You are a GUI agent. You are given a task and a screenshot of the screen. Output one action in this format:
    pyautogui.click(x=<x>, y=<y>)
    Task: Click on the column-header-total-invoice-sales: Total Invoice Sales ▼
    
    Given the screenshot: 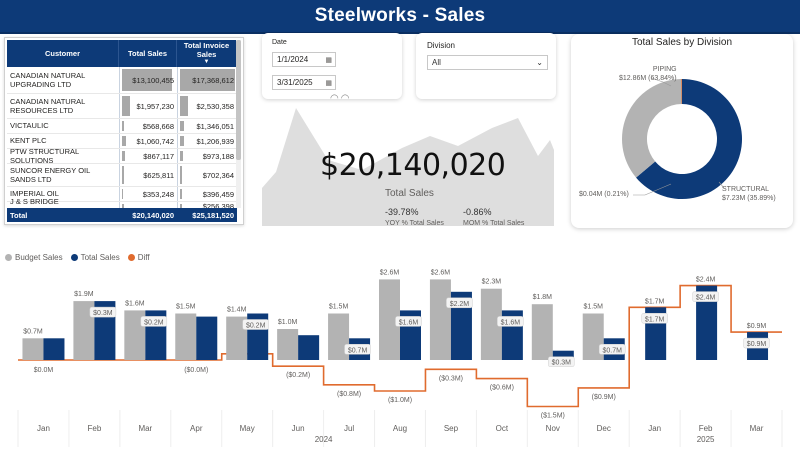 What is the action you would take?
    pyautogui.click(x=207, y=53)
    